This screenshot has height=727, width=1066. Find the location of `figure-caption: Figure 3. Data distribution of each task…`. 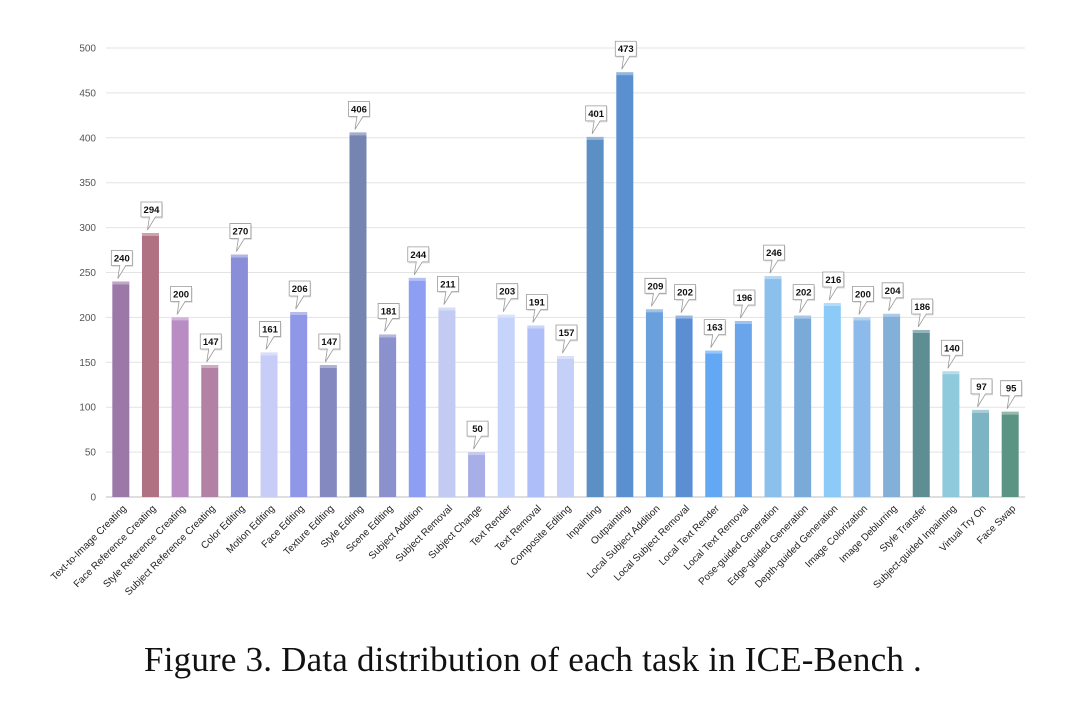

figure-caption: Figure 3. Data distribution of each task… is located at coordinates (533, 659).